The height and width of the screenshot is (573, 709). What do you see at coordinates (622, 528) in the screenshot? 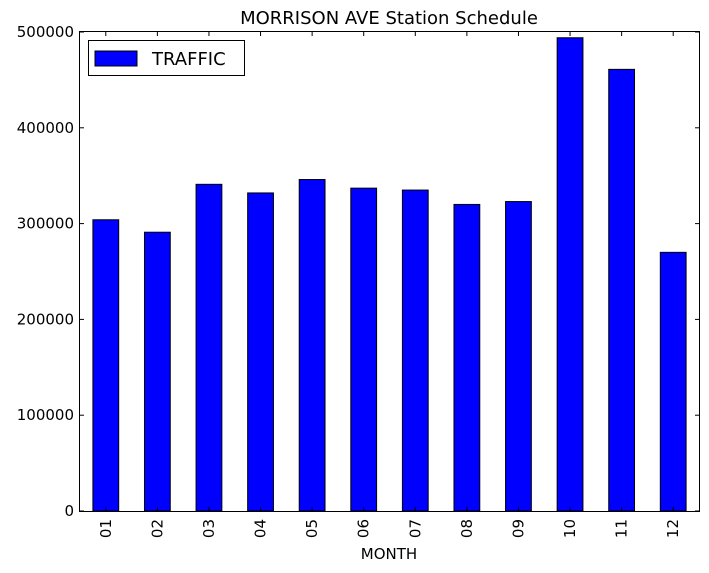
I see `x-tick-label-11: 11` at bounding box center [622, 528].